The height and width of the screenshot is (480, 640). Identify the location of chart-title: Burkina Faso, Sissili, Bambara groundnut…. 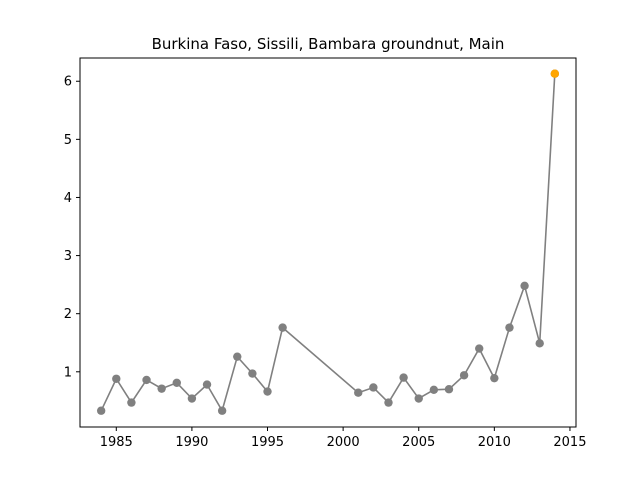
(328, 44).